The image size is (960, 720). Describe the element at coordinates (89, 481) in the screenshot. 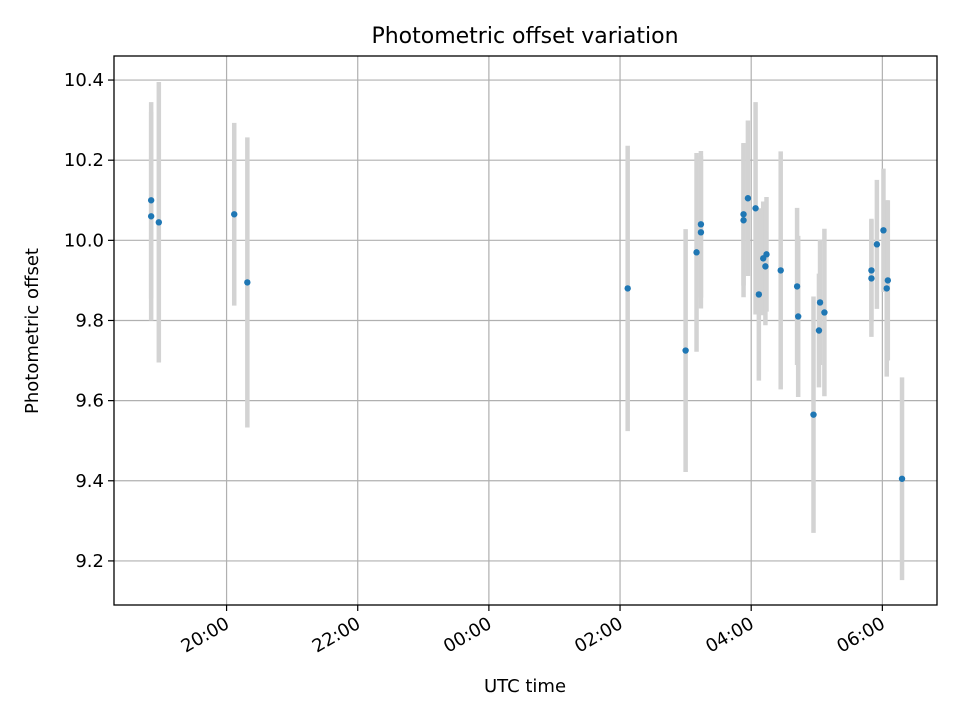

I see `y-tick-label: 9.4` at that location.